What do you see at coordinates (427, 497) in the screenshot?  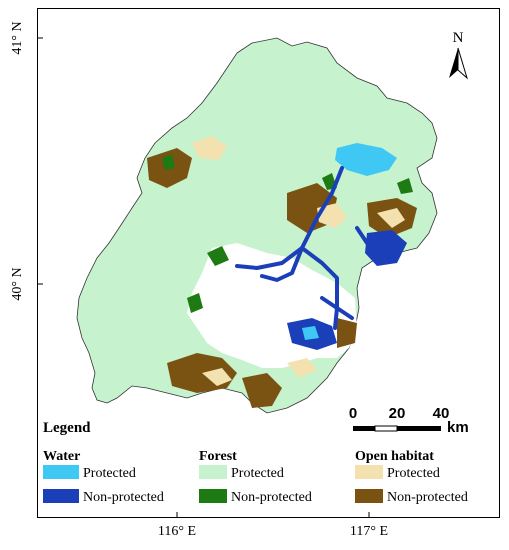 I see `legend-label-open-nonprotected: Non-protected` at bounding box center [427, 497].